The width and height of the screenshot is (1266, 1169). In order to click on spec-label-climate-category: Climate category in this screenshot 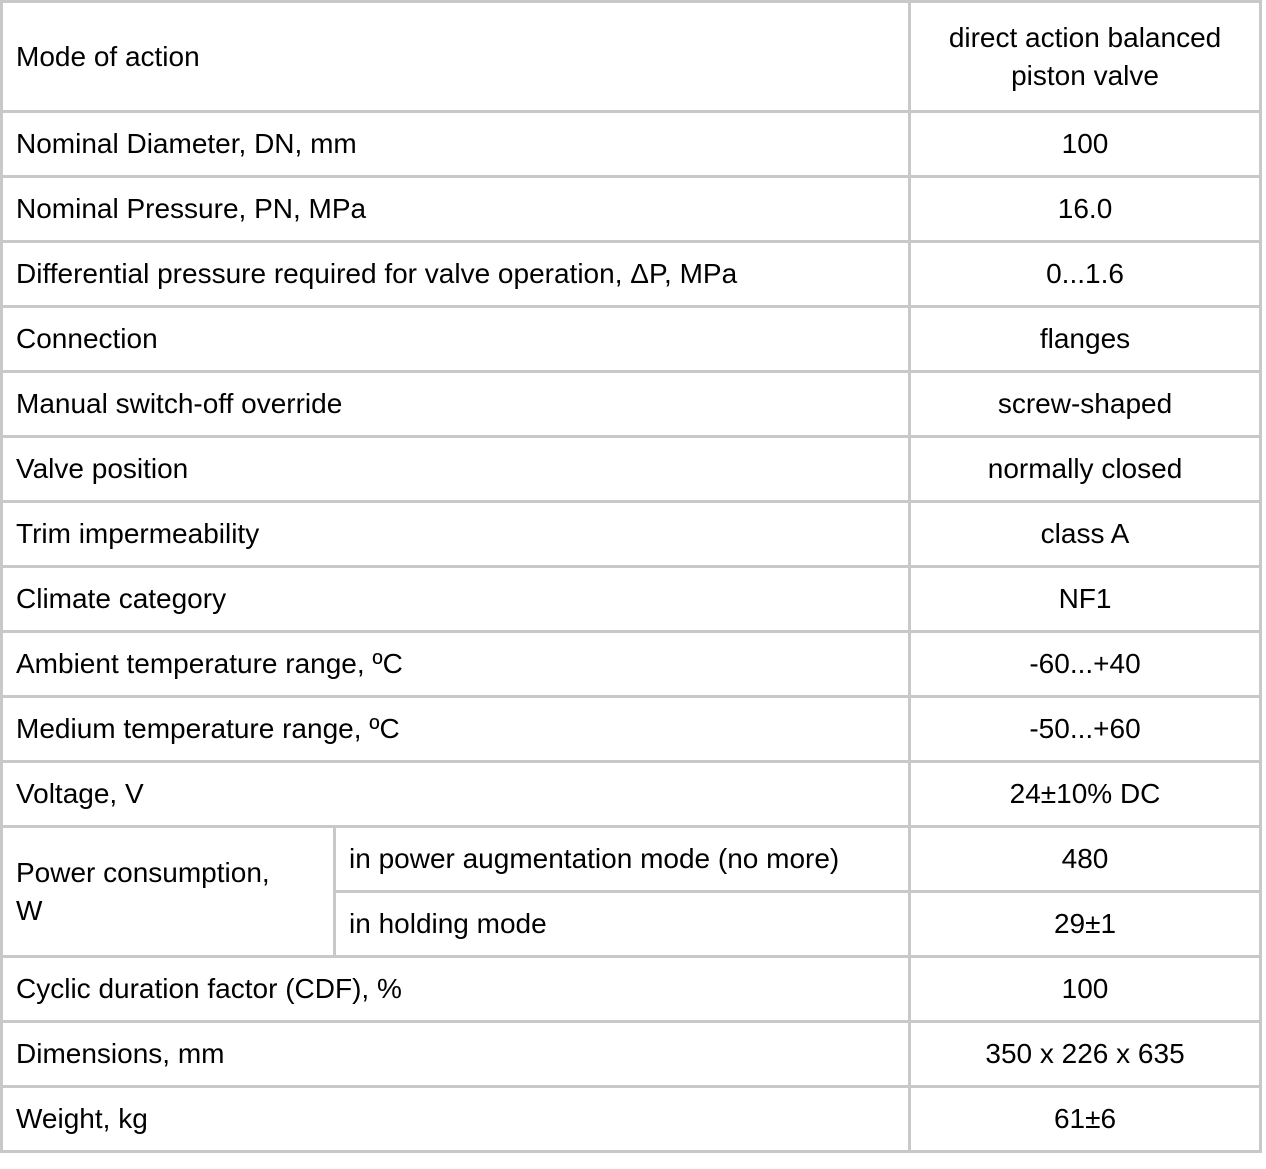, I will do `click(456, 599)`.